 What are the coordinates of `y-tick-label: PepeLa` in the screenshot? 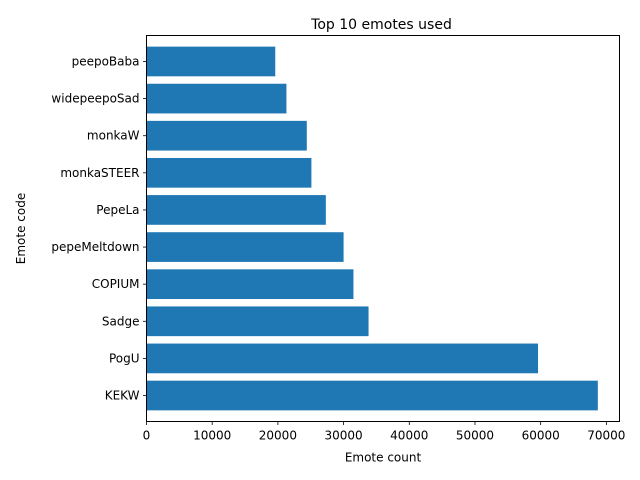 It's located at (117, 210).